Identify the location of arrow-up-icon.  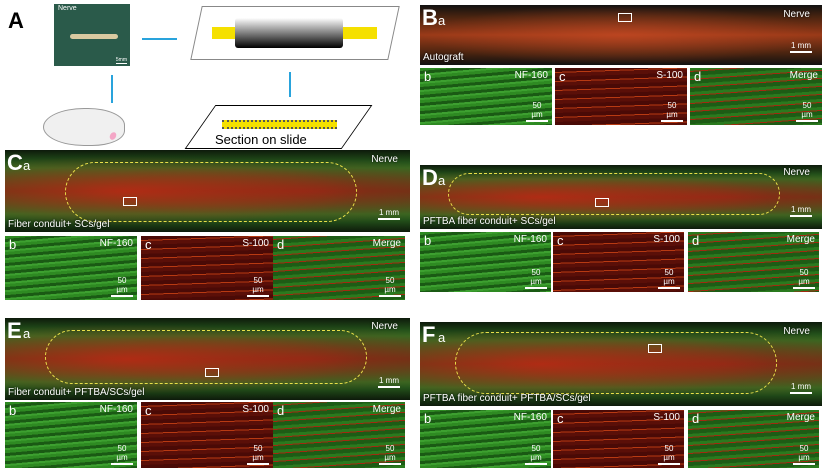
(112, 89).